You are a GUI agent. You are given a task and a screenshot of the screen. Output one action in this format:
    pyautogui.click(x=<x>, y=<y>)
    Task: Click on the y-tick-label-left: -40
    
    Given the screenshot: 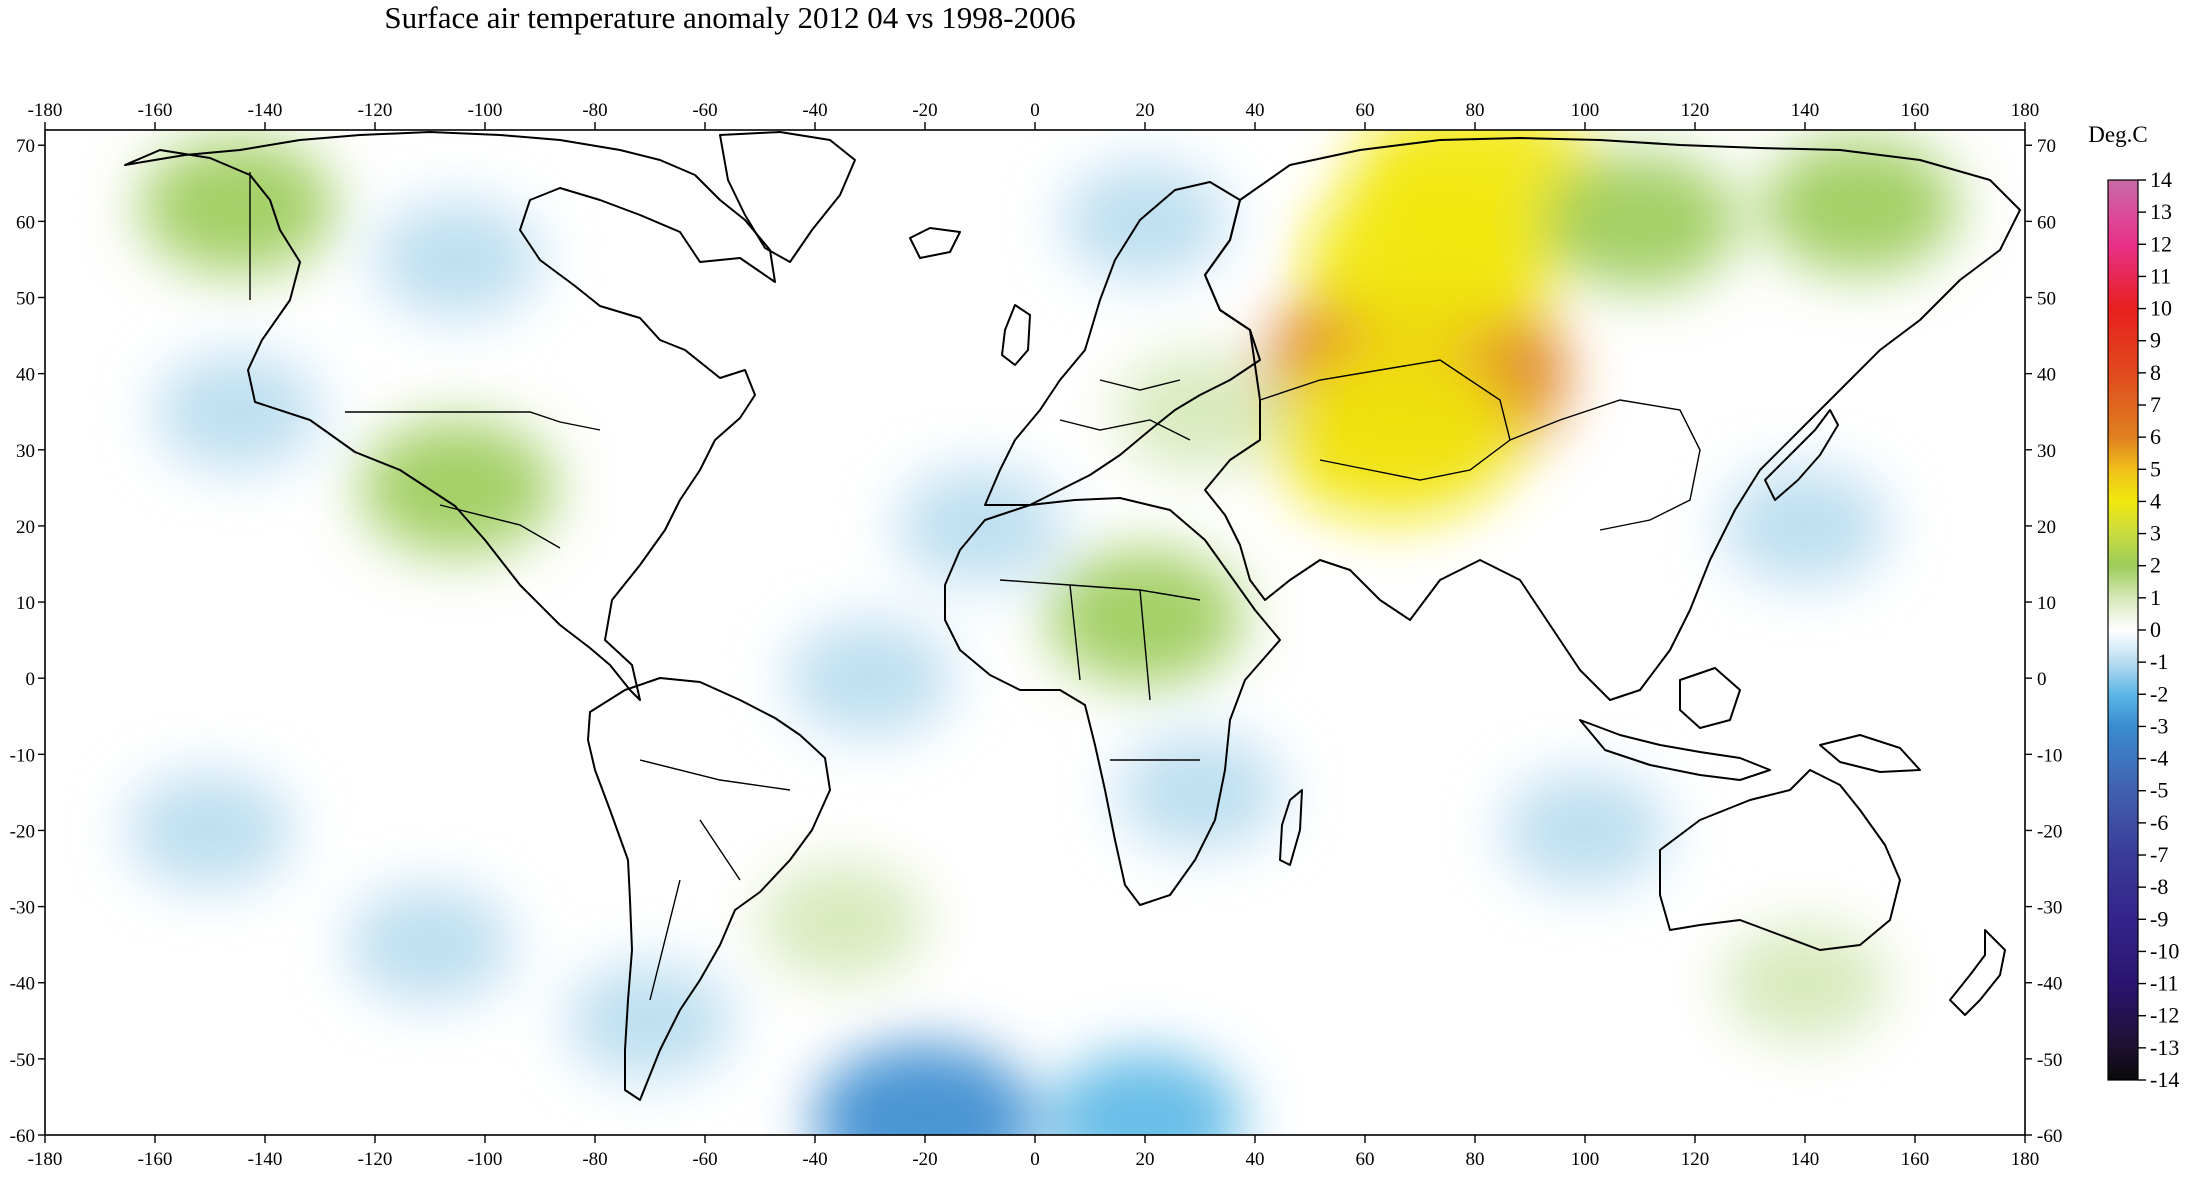 What is the action you would take?
    pyautogui.click(x=22, y=984)
    